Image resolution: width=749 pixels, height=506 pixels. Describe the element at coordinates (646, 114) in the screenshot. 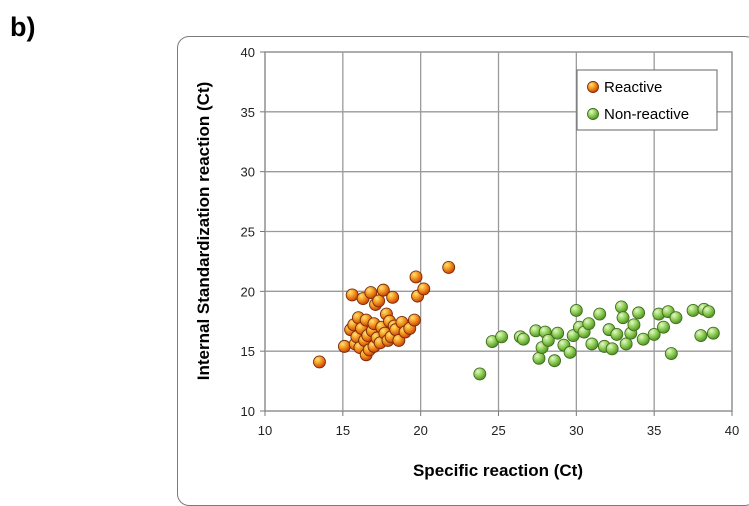

I see `legend-label: Non-reactive` at that location.